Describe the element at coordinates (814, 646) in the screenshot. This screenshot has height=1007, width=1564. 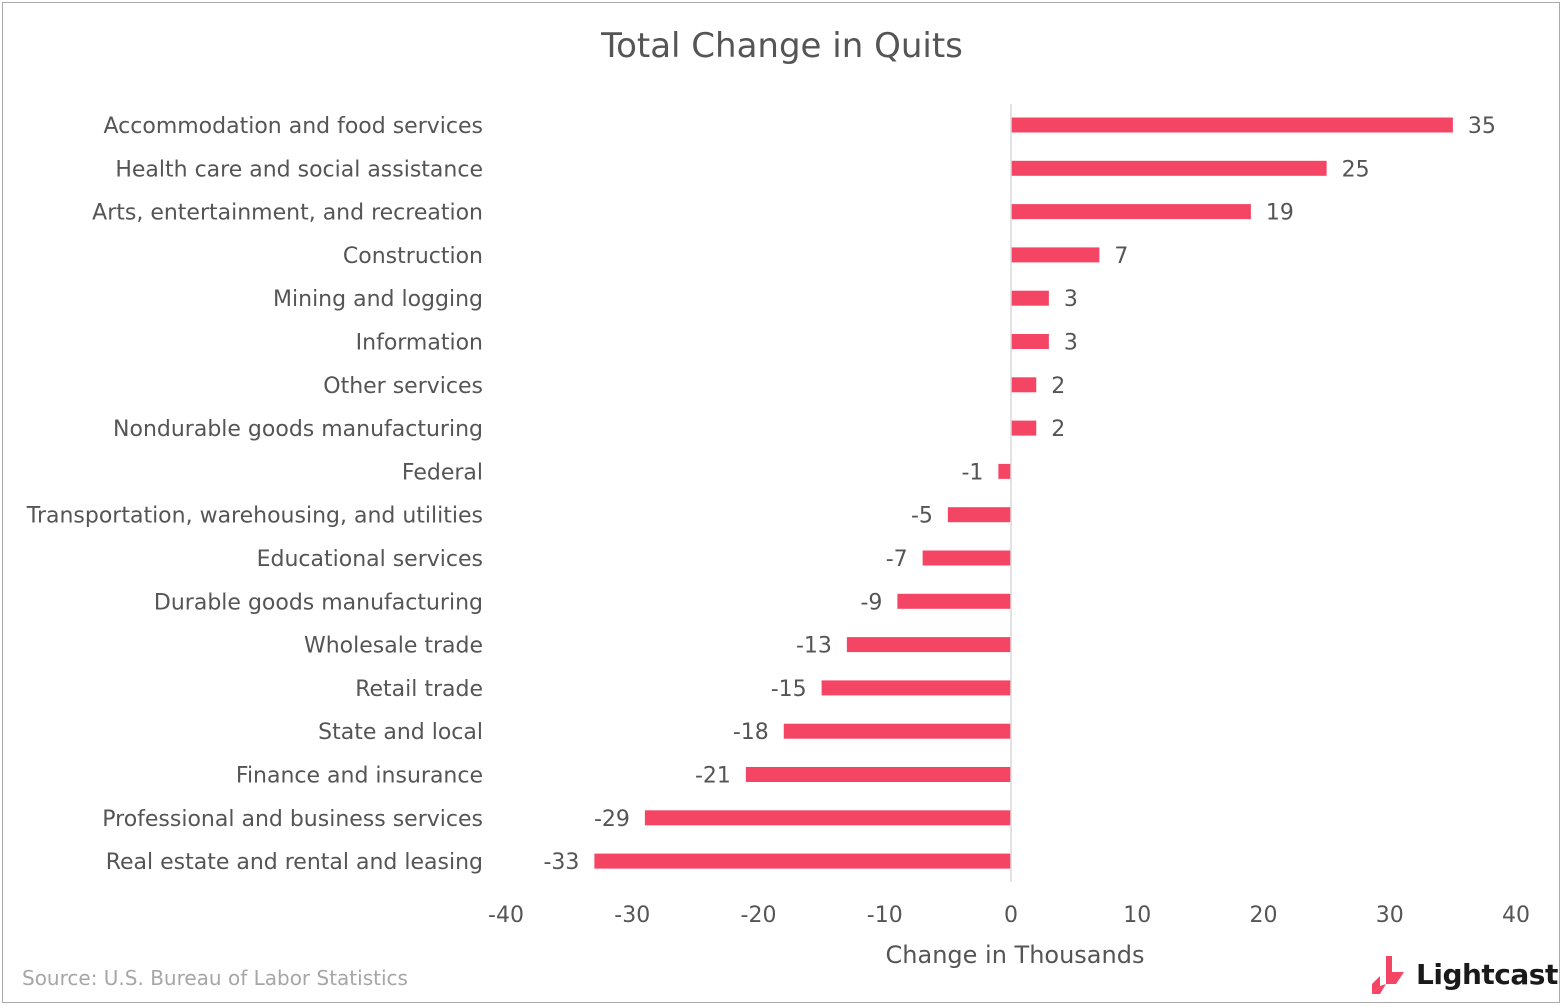
I see `data-label: -13` at that location.